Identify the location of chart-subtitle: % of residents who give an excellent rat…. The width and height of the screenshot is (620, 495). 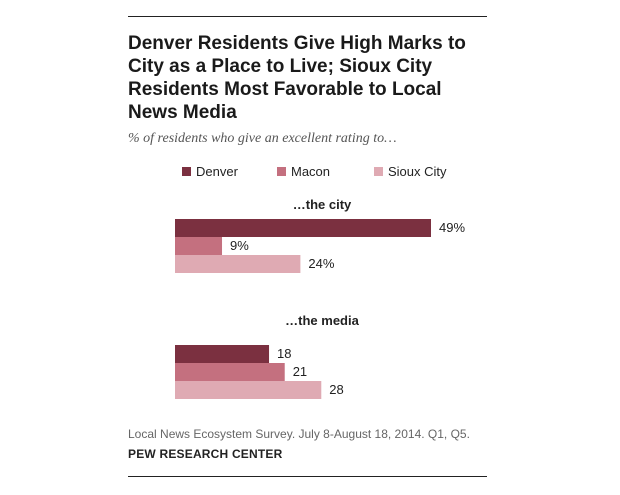
(262, 138).